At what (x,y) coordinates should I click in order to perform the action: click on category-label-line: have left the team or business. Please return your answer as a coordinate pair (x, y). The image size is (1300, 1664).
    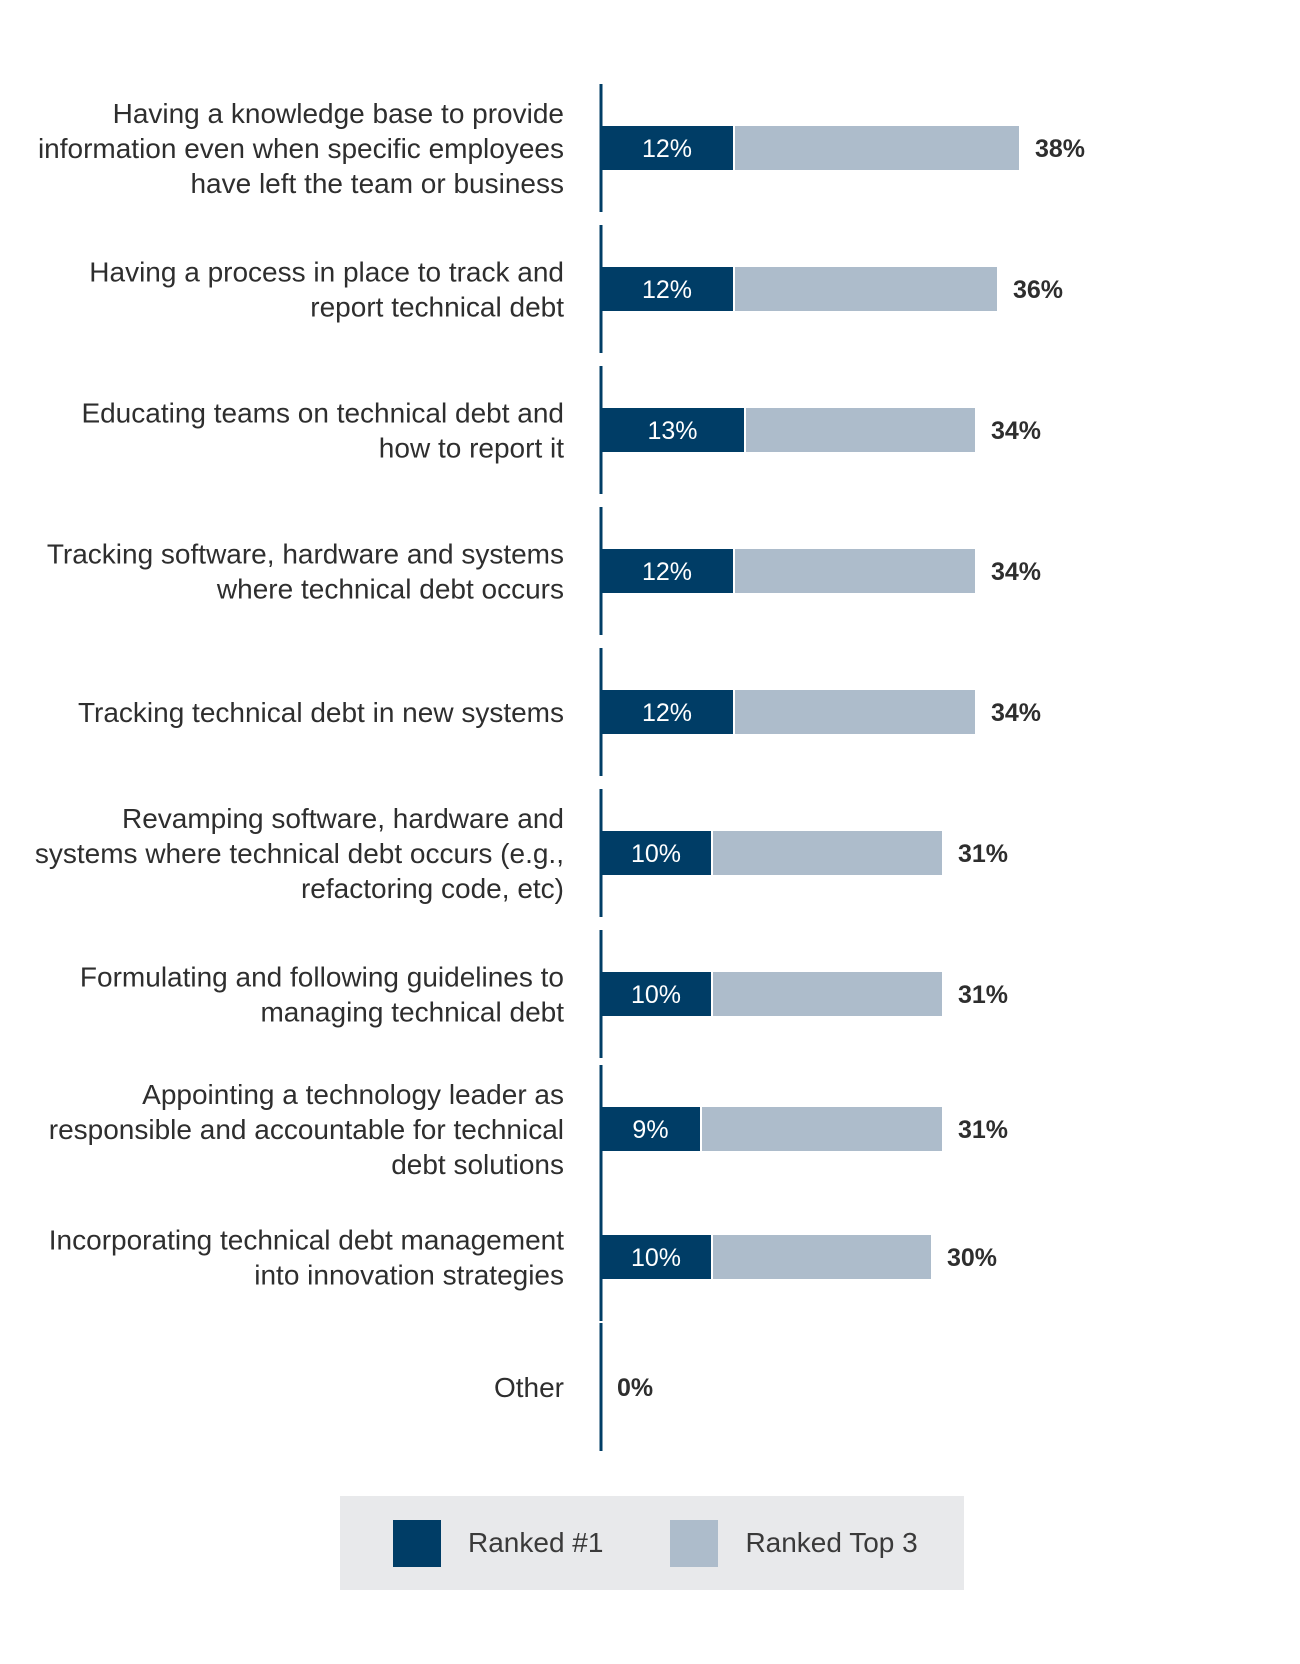
    Looking at the image, I should click on (377, 183).